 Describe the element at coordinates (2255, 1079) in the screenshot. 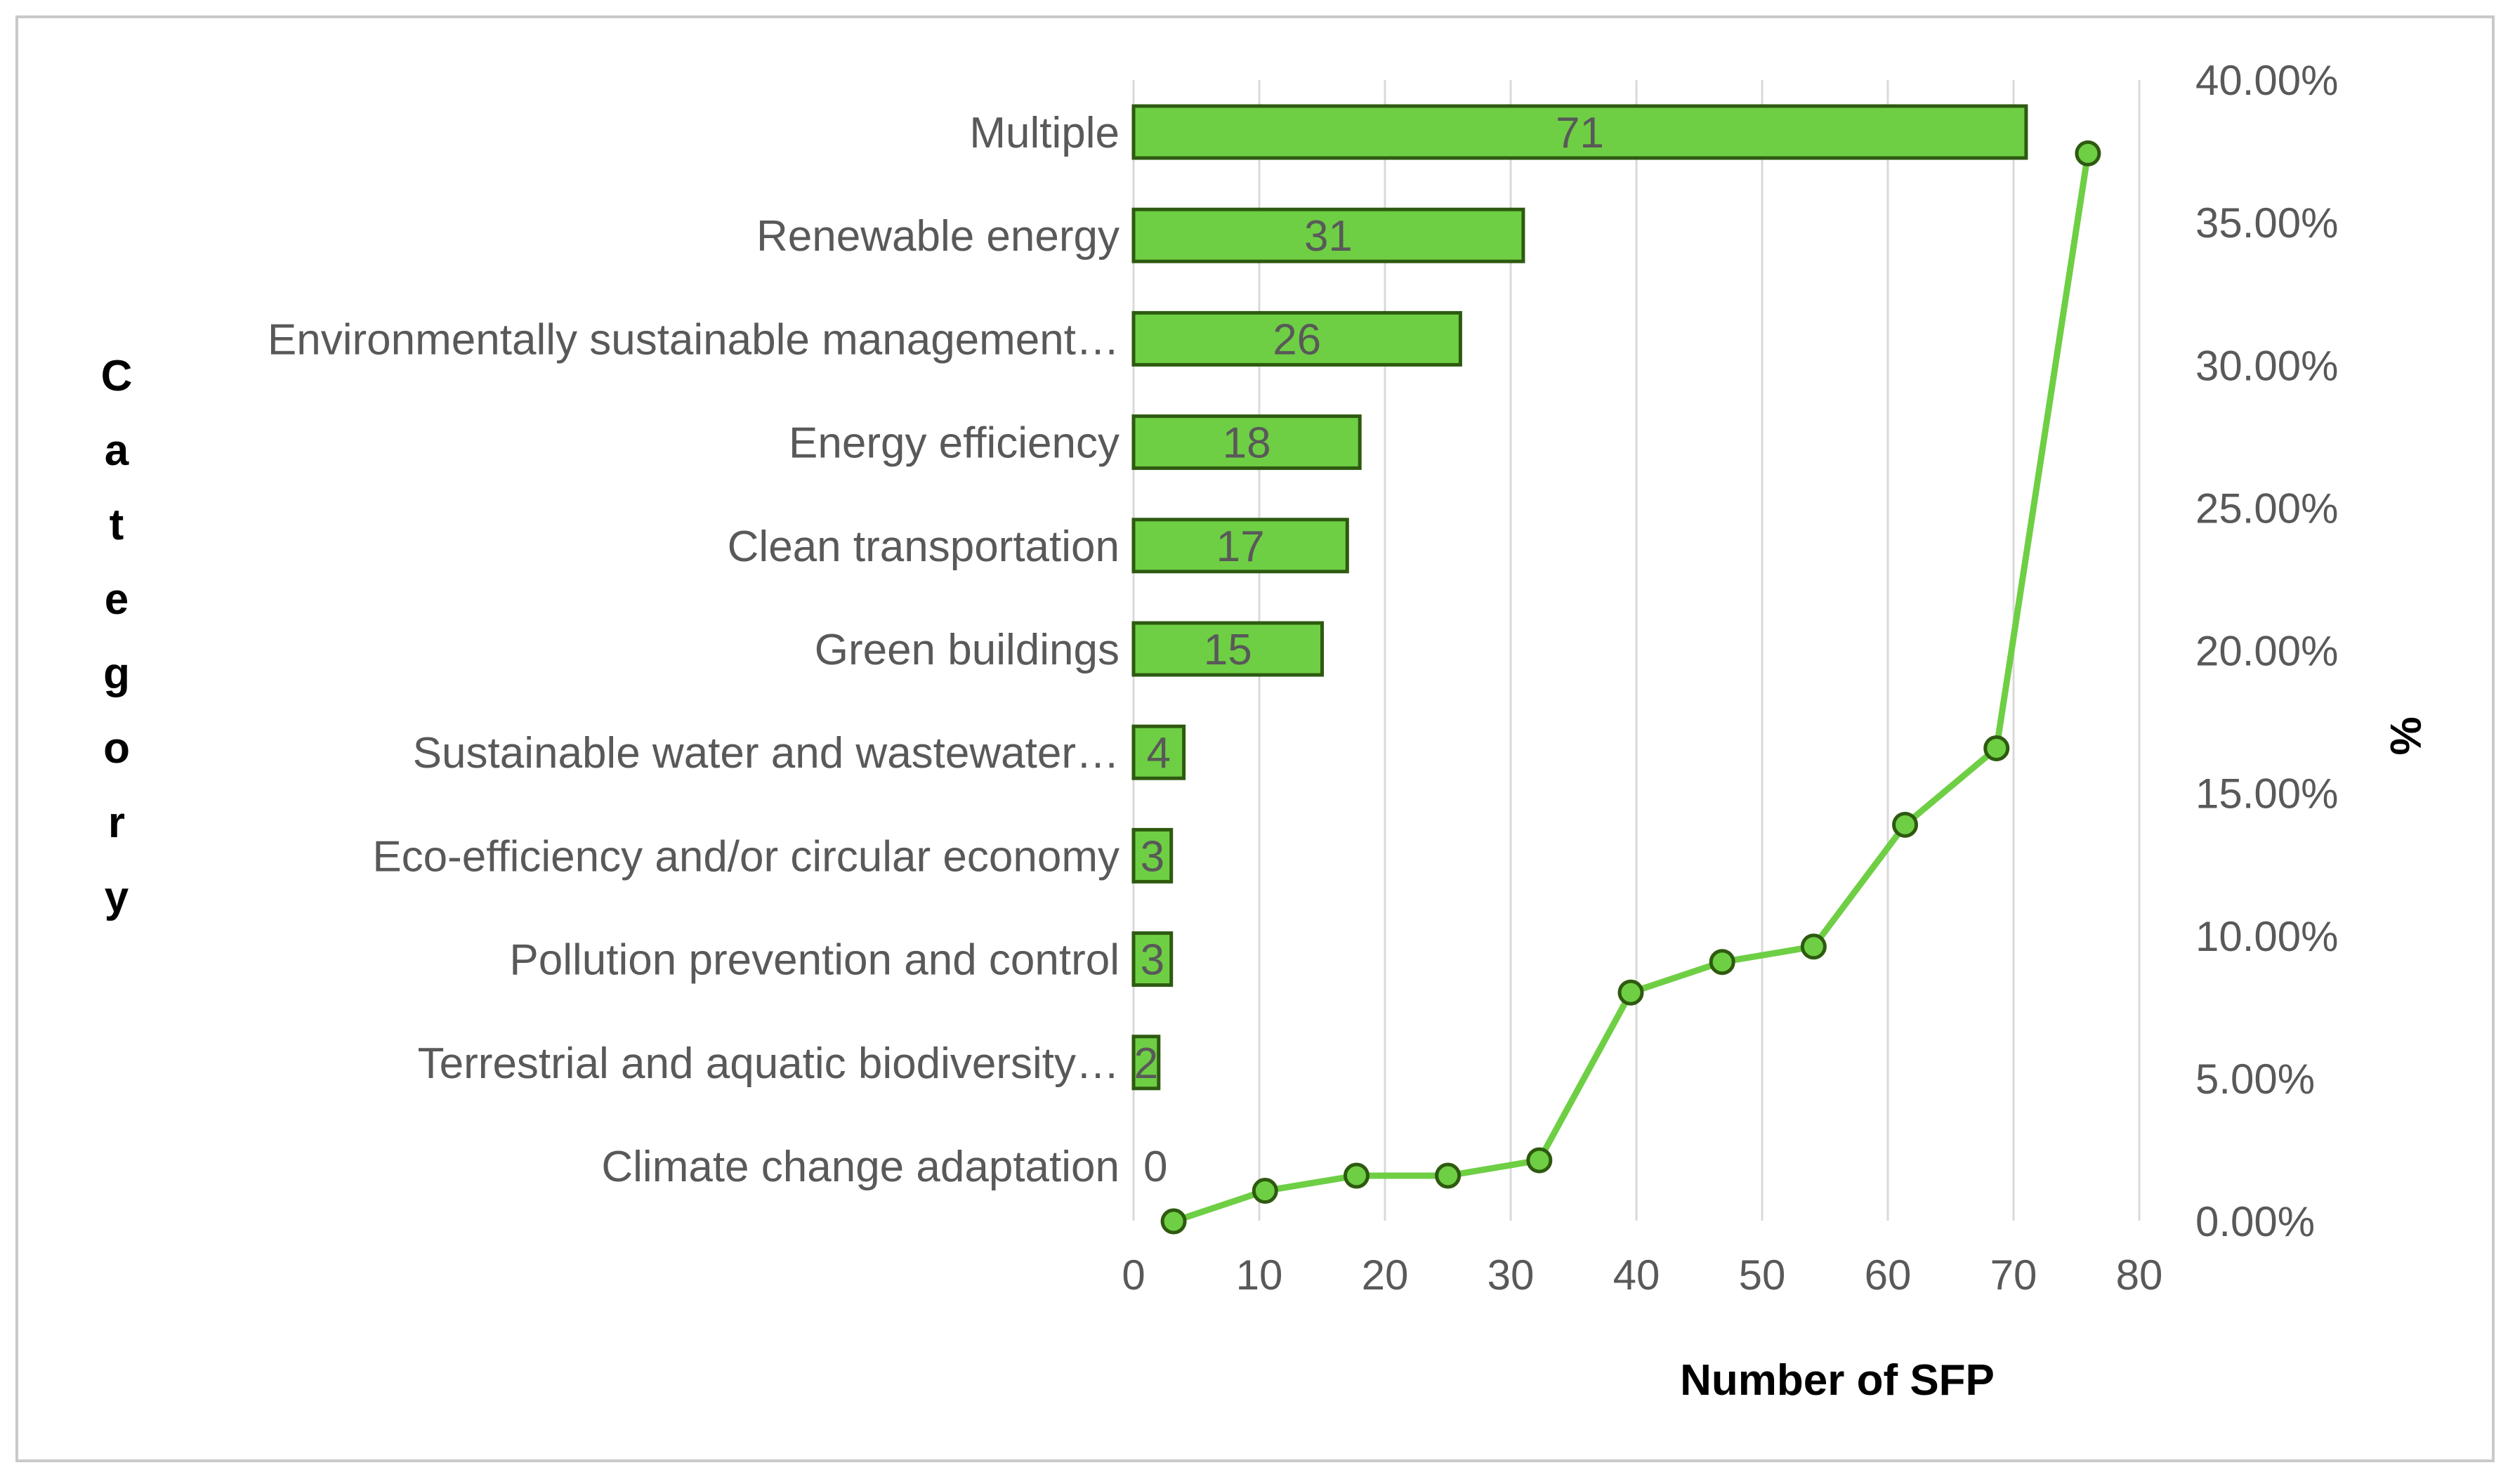

I see `secondary-tick-label: 5.00%` at that location.